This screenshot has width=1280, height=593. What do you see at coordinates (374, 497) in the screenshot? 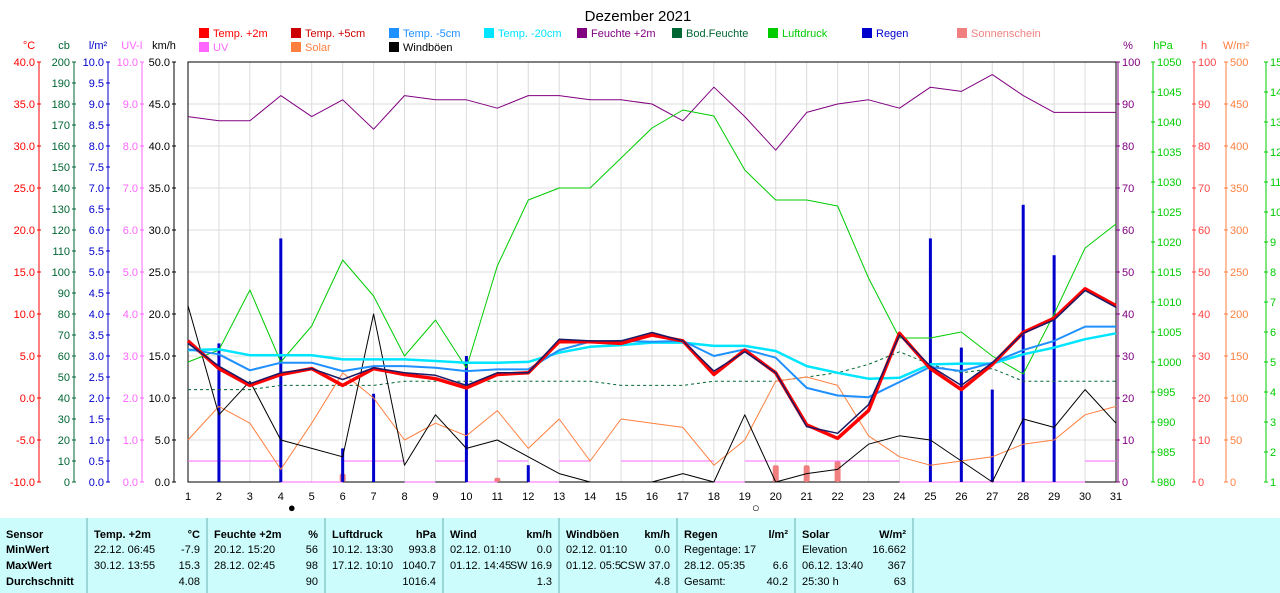
I see `x-tick-label: 7` at bounding box center [374, 497].